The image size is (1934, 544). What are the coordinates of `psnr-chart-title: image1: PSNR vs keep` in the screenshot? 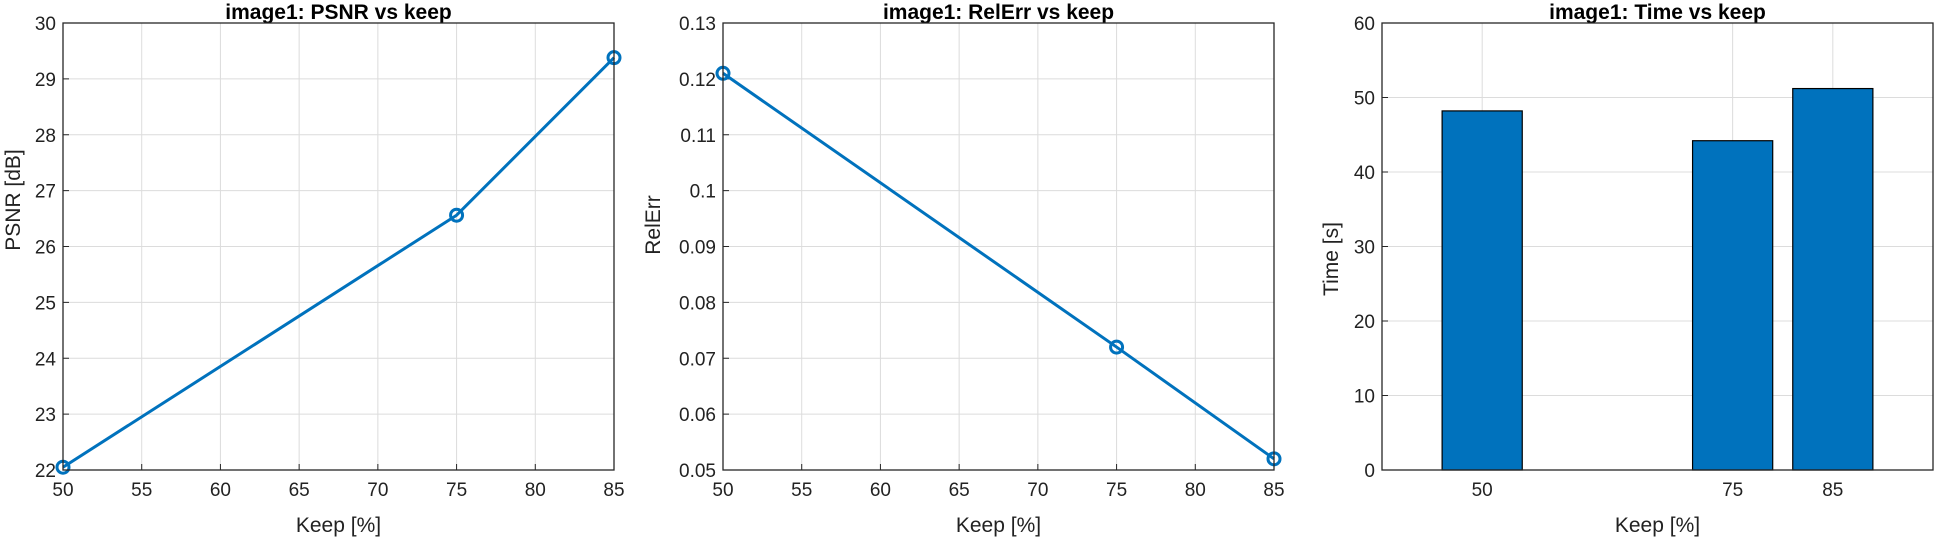 It's located at (338, 12).